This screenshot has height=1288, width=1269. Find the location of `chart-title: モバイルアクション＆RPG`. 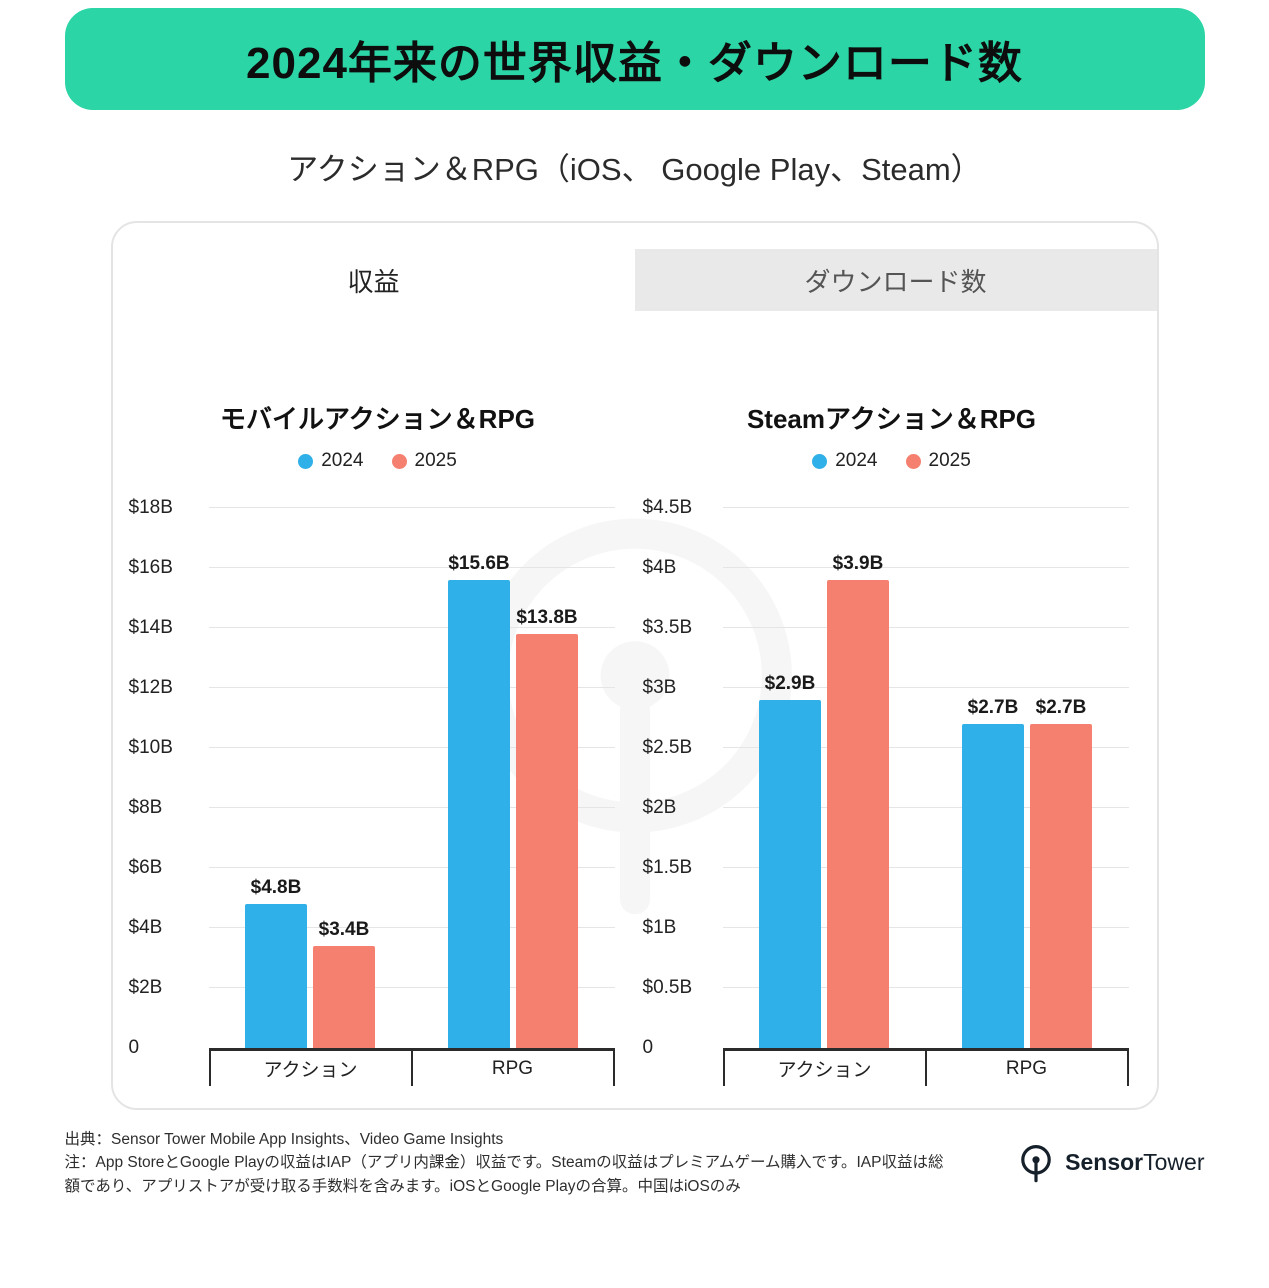

chart-title: モバイルアクション＆RPG is located at coordinates (377, 419).